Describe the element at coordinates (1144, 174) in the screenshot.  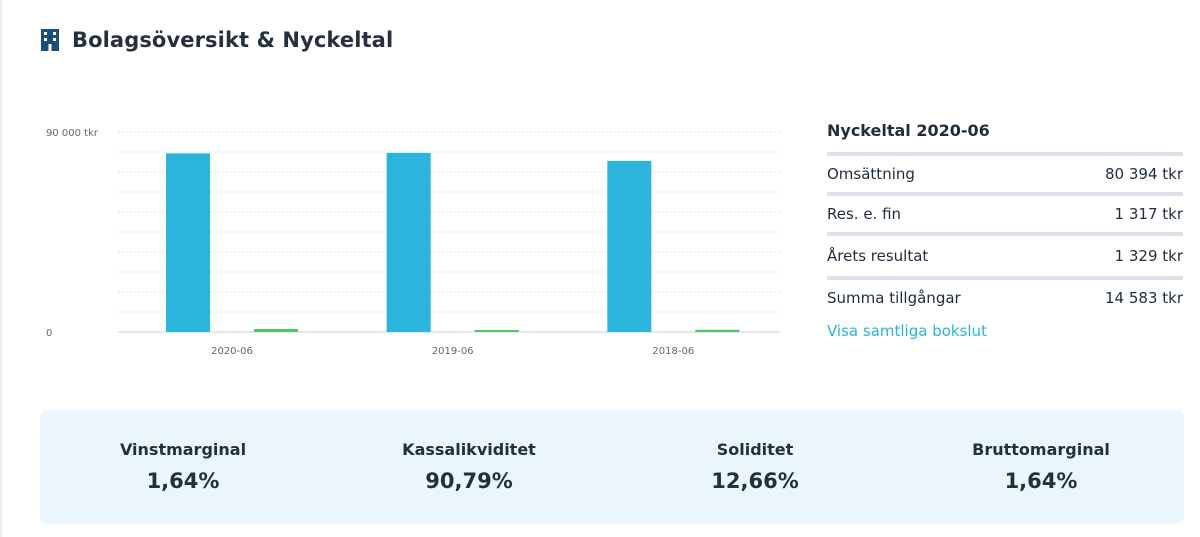
I see `kpi-value: 80 394 tkr` at that location.